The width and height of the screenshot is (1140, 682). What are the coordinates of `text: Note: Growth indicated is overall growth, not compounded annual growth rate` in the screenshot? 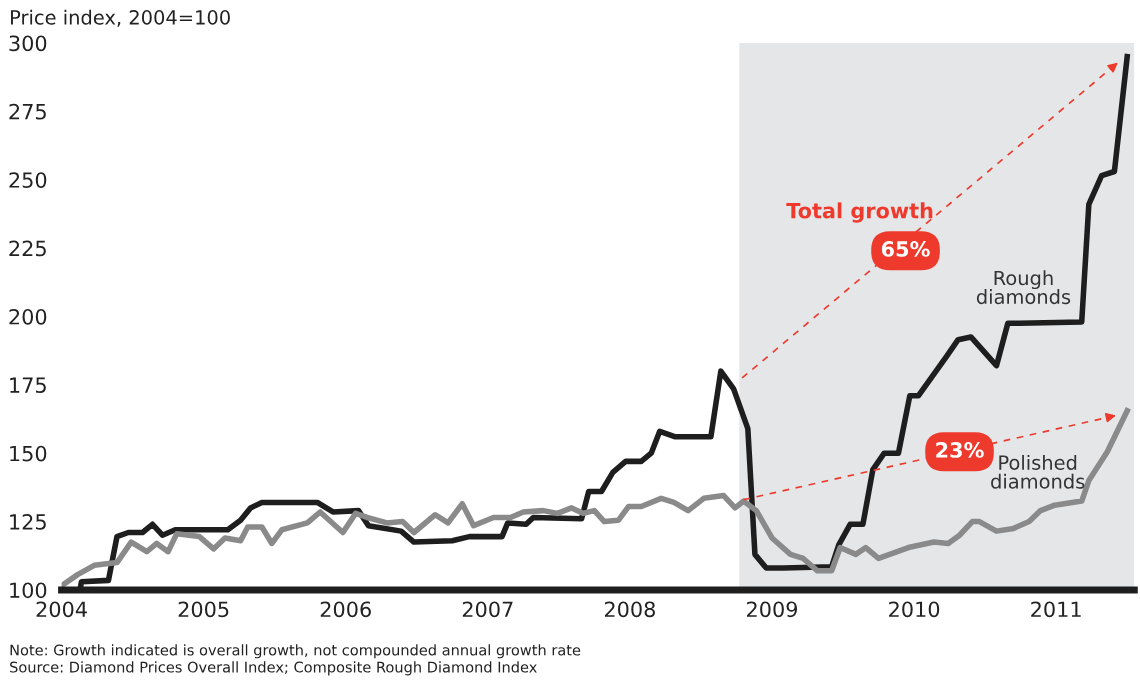 It's located at (295, 651).